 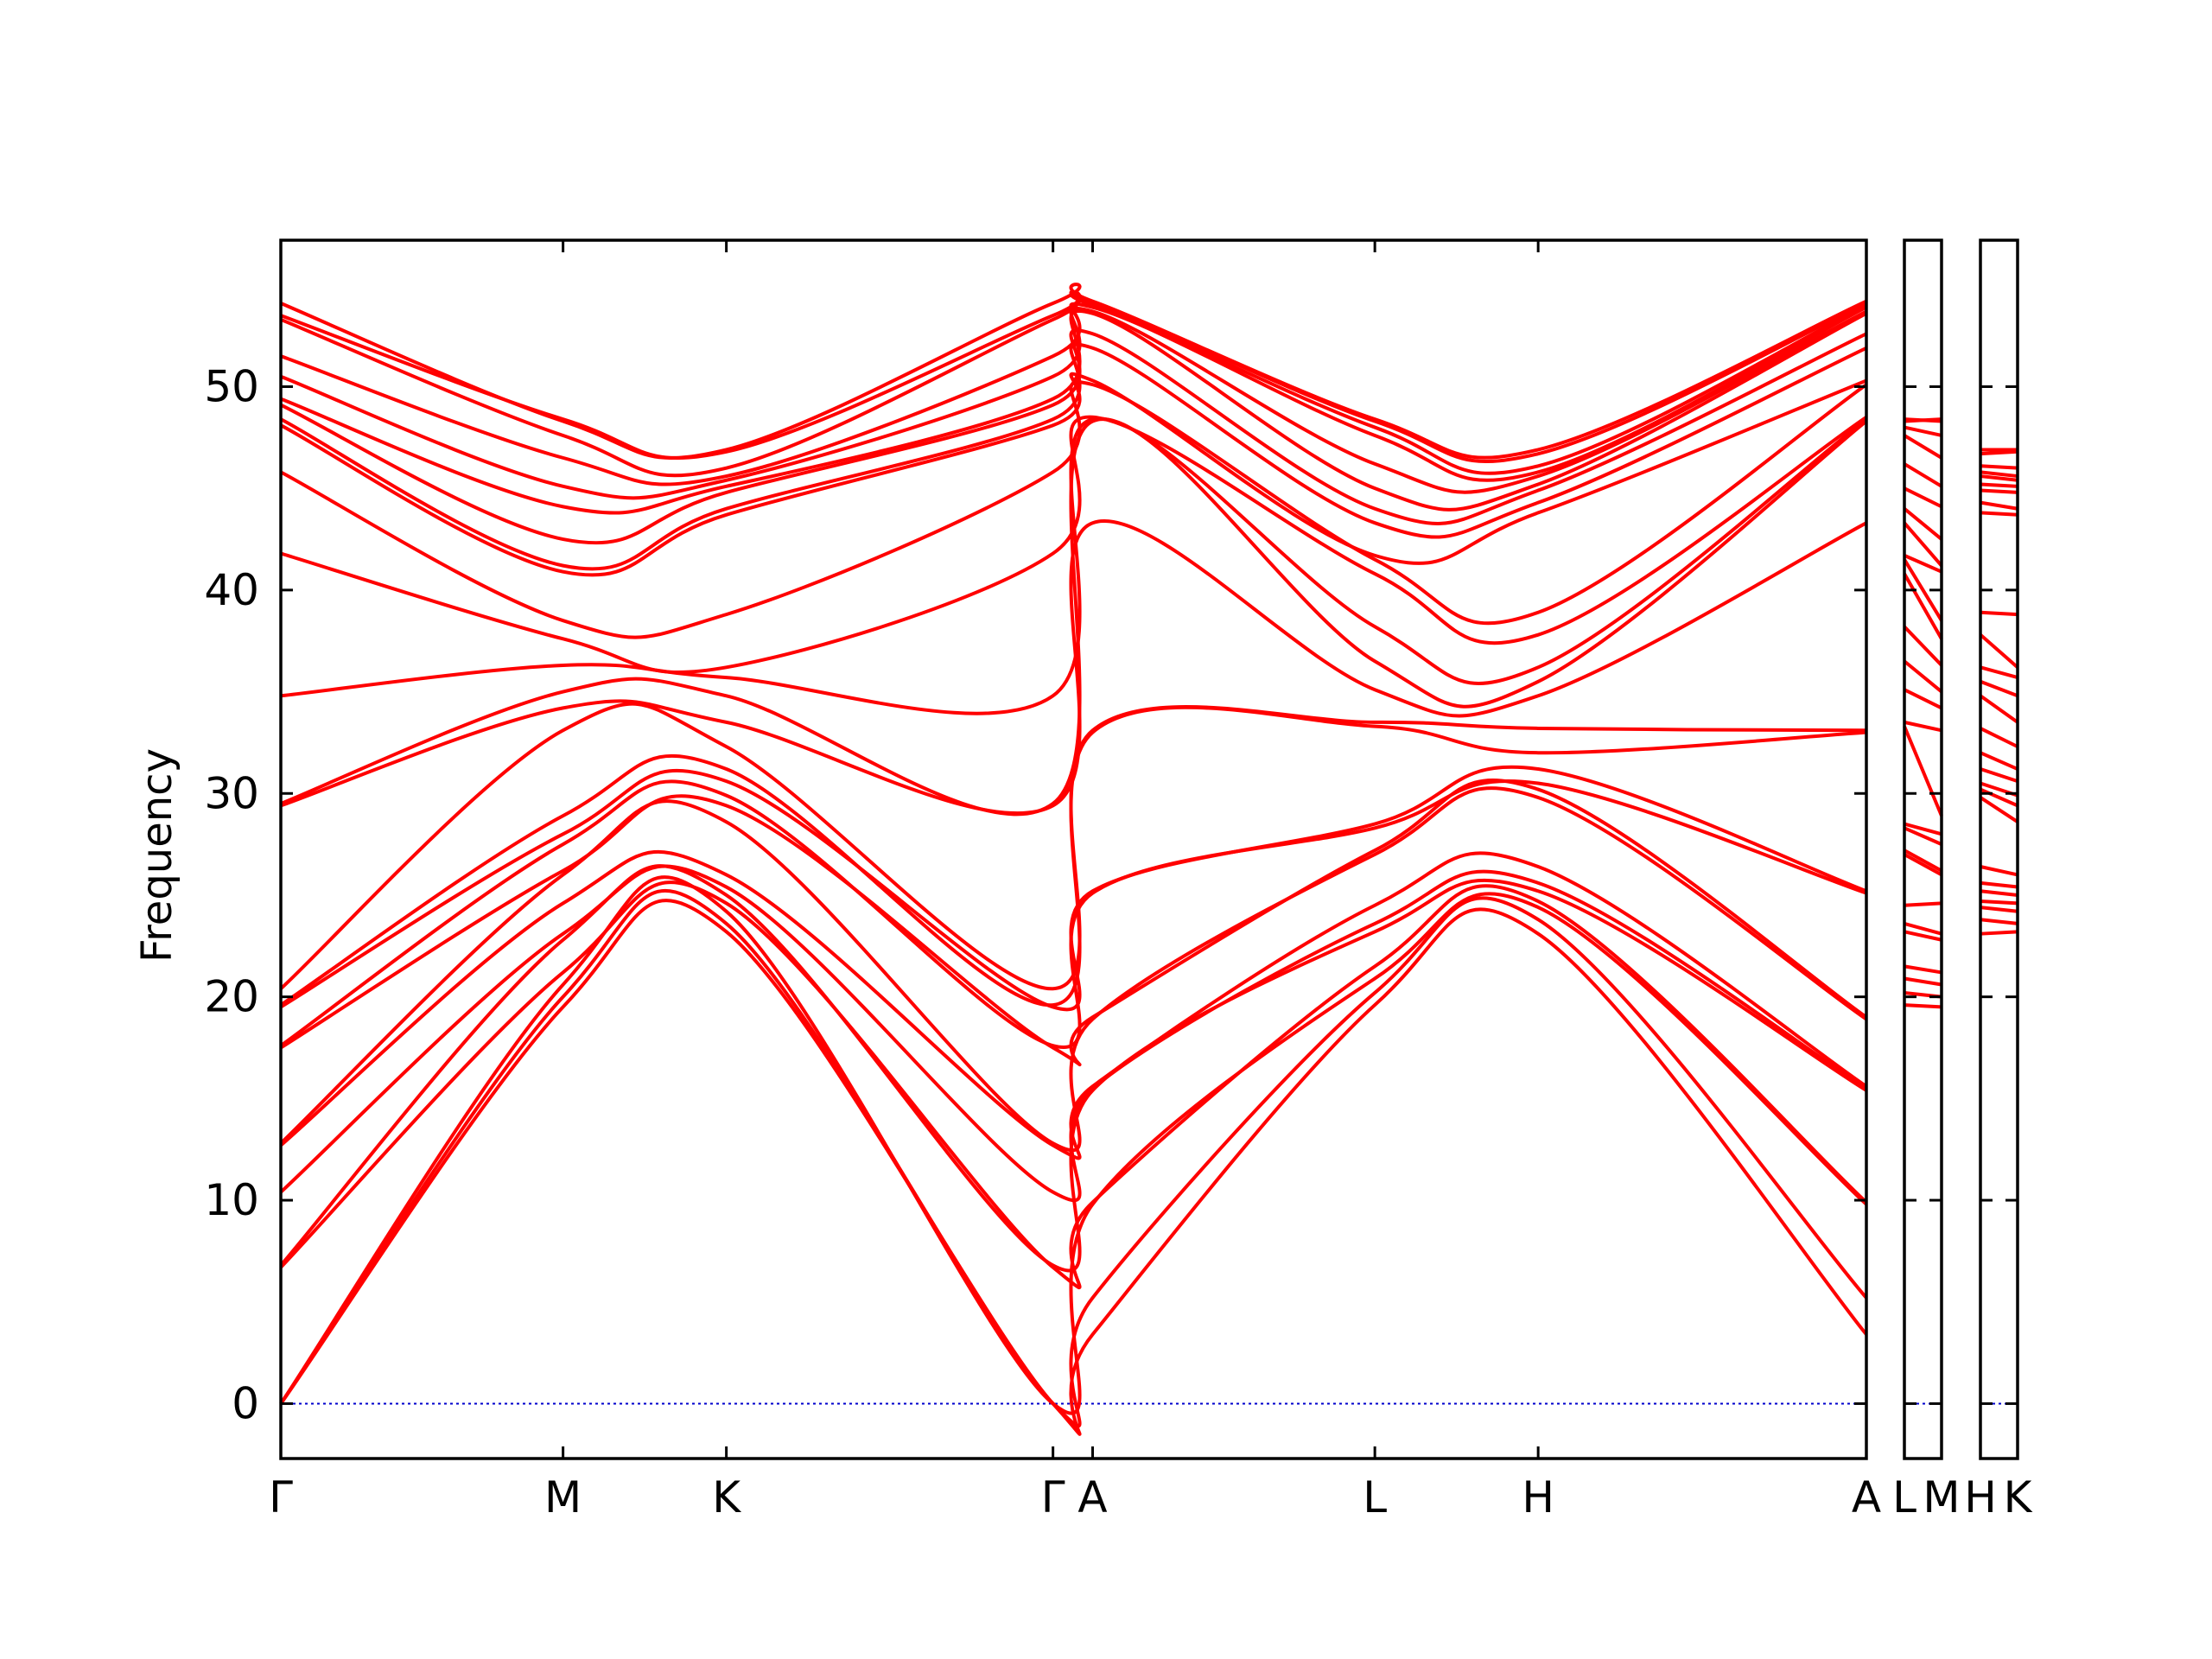 I want to click on y-tick-label: 20, so click(x=232, y=997).